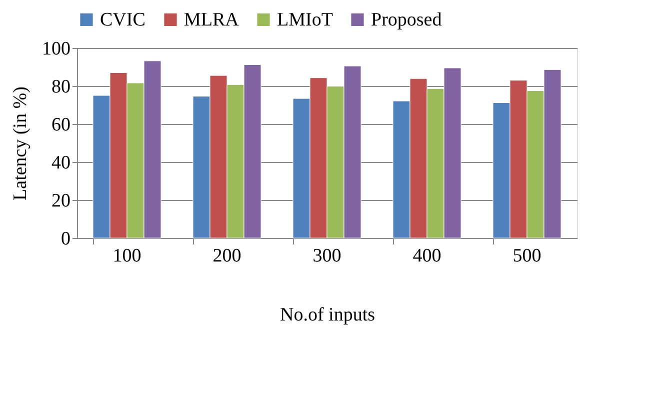 This screenshot has width=659, height=400. Describe the element at coordinates (56, 49) in the screenshot. I see `y-tick-label: 100` at that location.